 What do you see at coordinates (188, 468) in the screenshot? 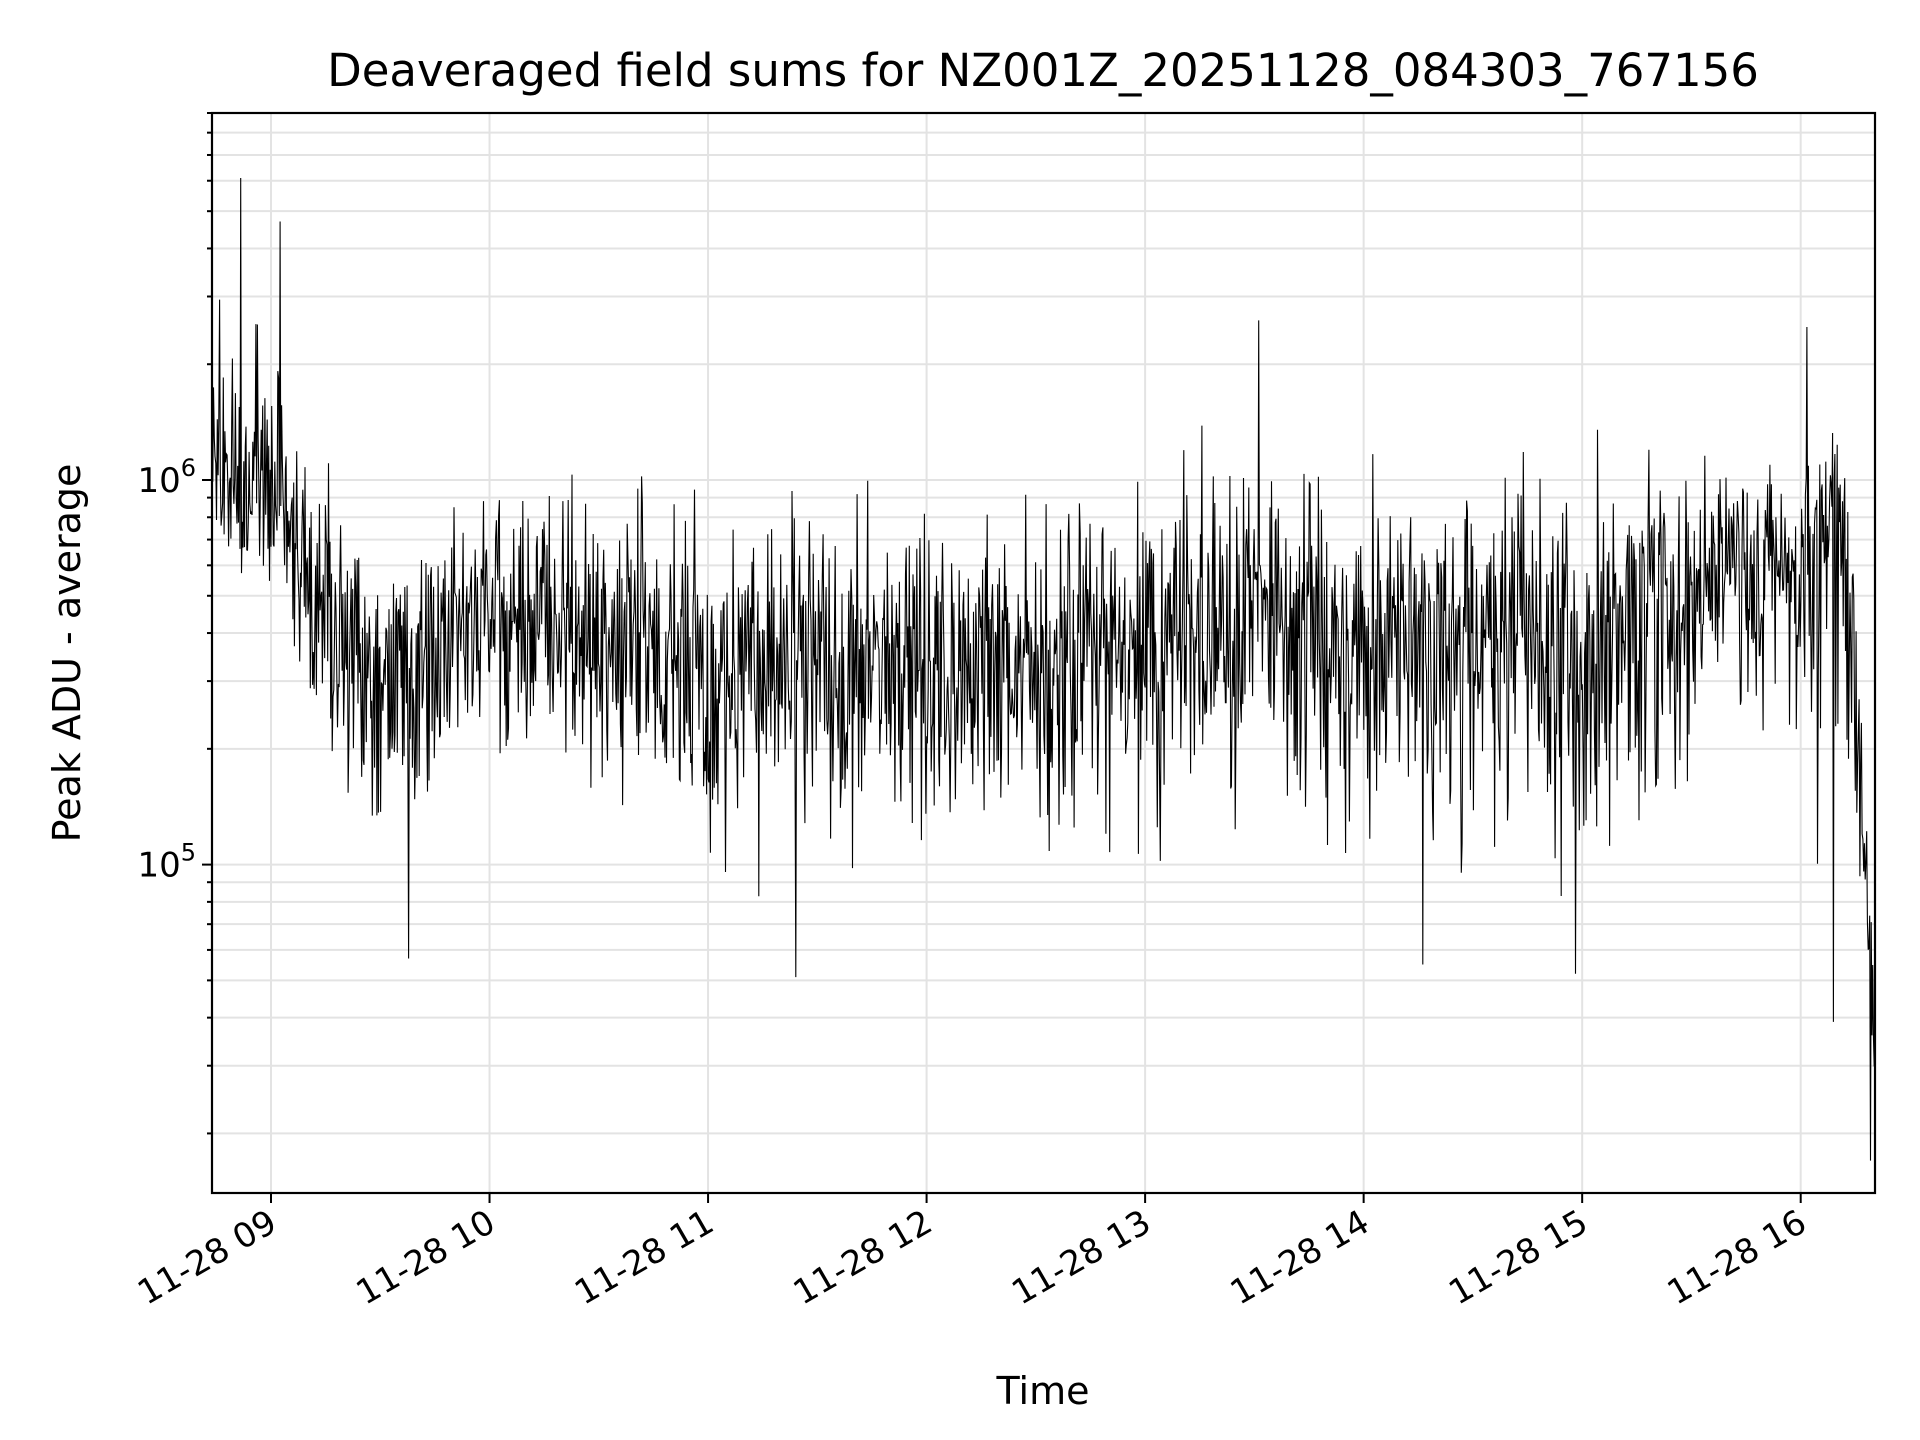
I see `y-tick-label-exponent: 6` at bounding box center [188, 468].